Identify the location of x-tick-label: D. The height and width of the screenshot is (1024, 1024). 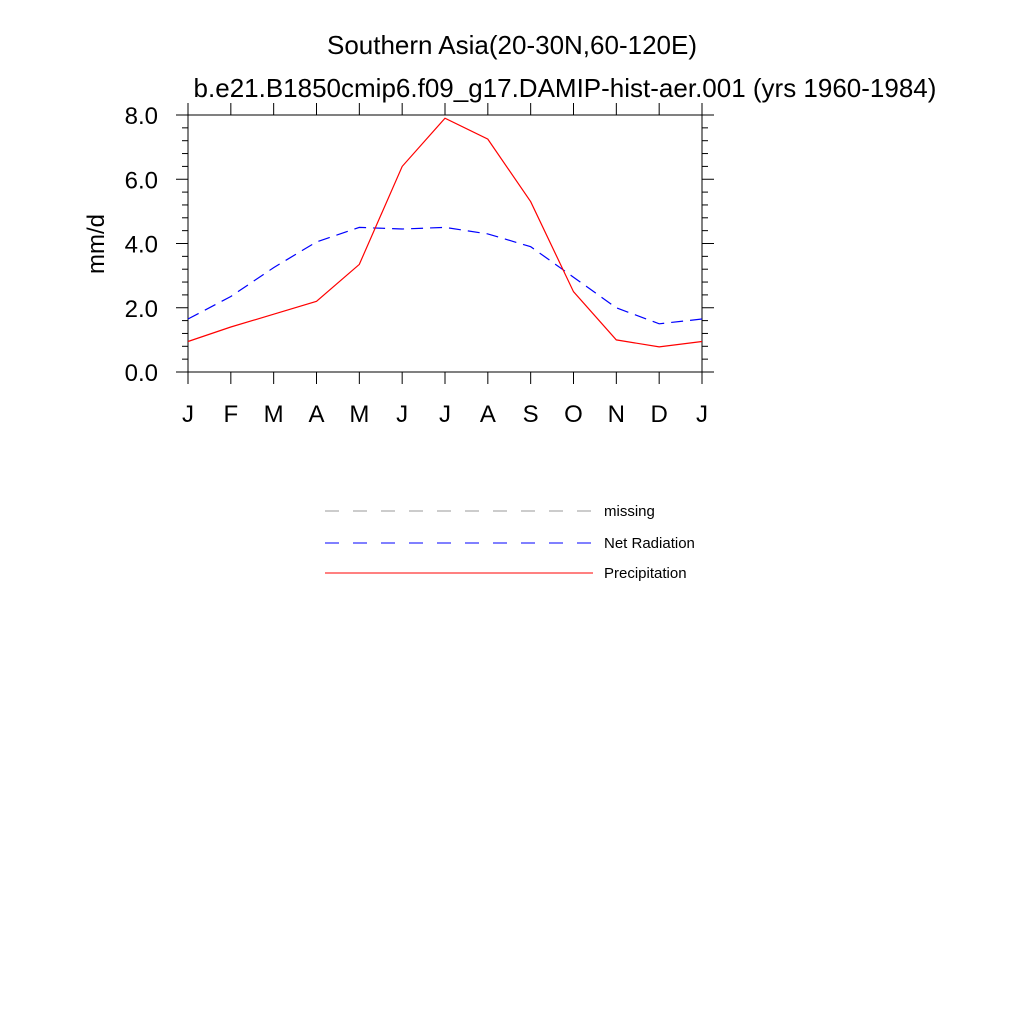
(658, 414).